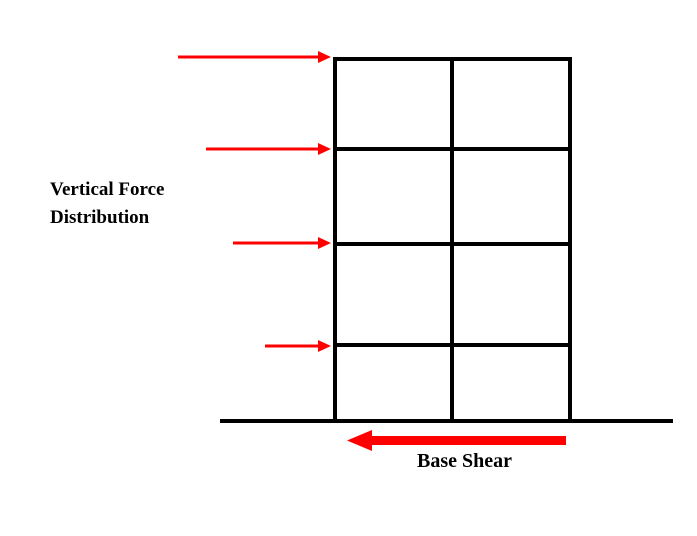  Describe the element at coordinates (100, 217) in the screenshot. I see `vertical-force-line2: Distribution` at that location.